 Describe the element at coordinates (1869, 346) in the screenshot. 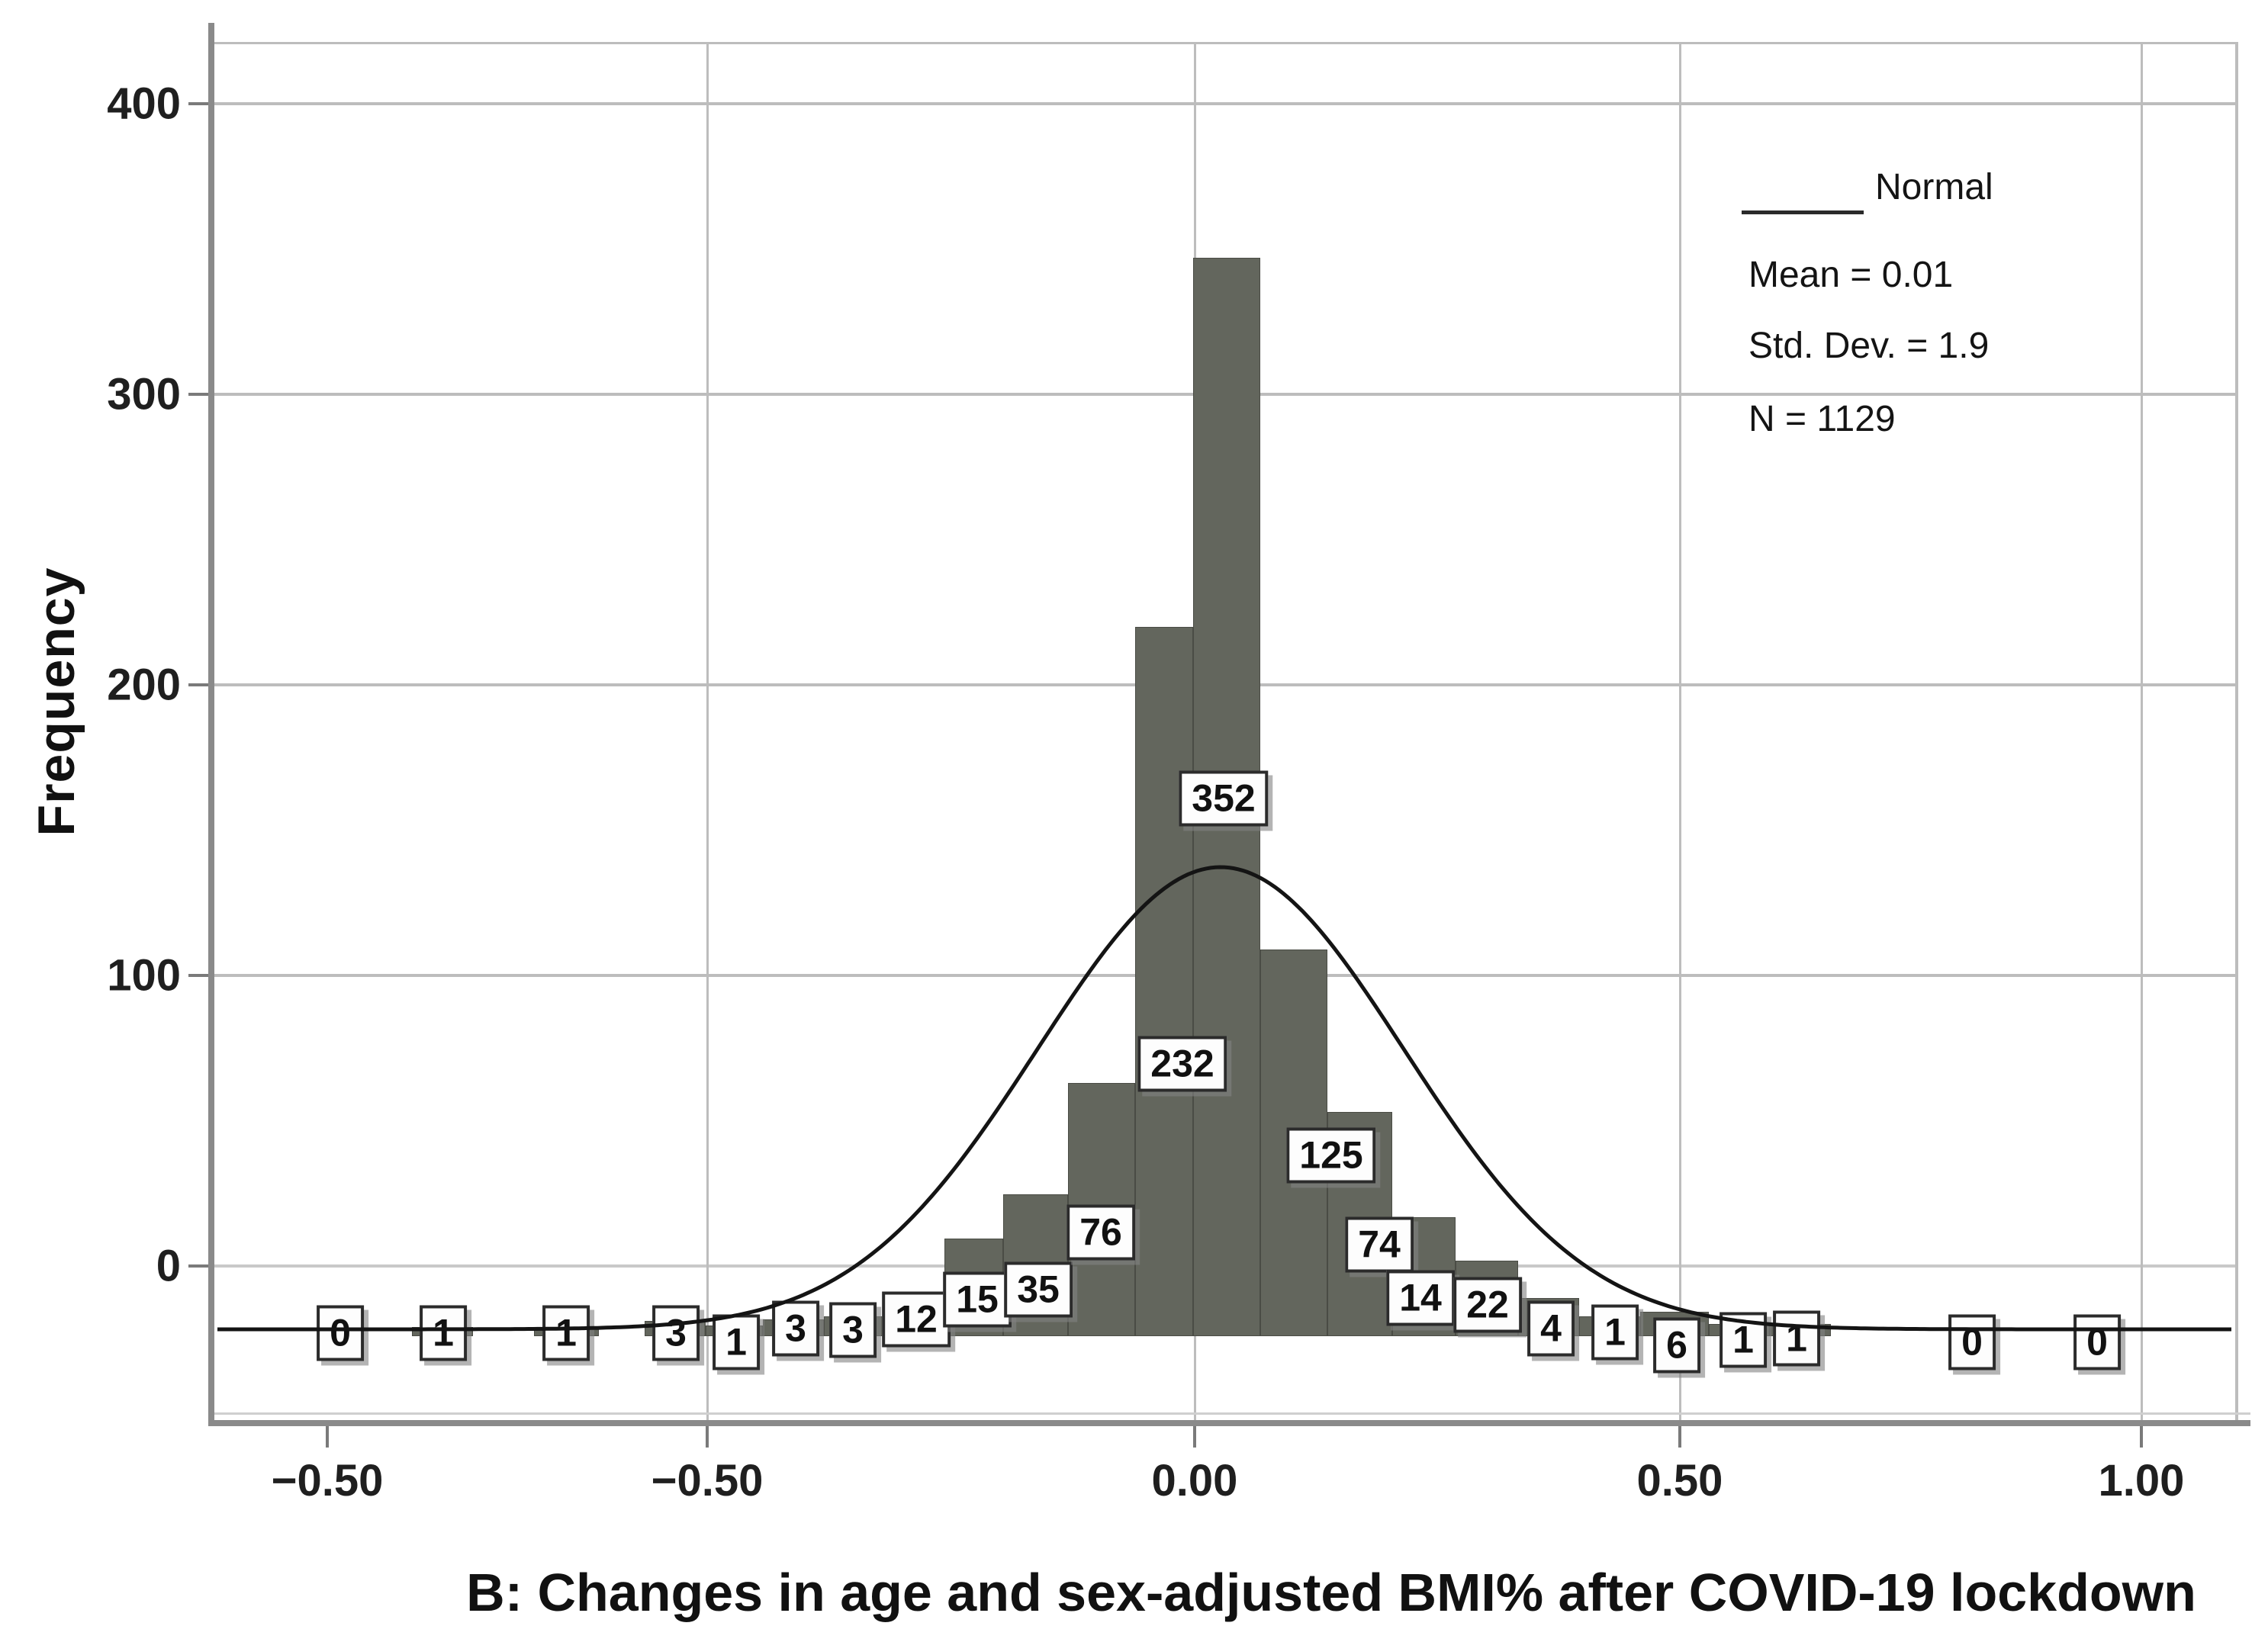

I see `legend-stat-std-dev: Std. Dev. = 1.9` at that location.